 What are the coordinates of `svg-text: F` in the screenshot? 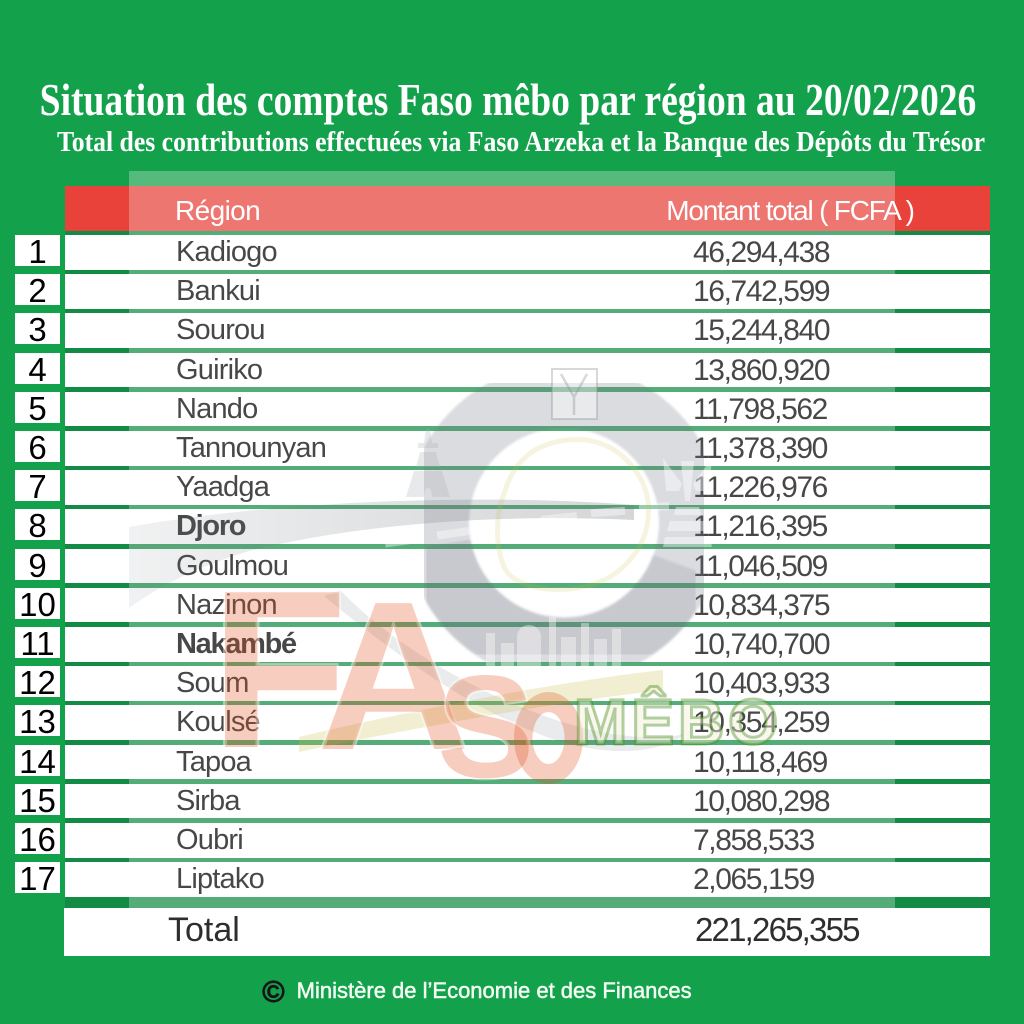 It's located at (278, 669).